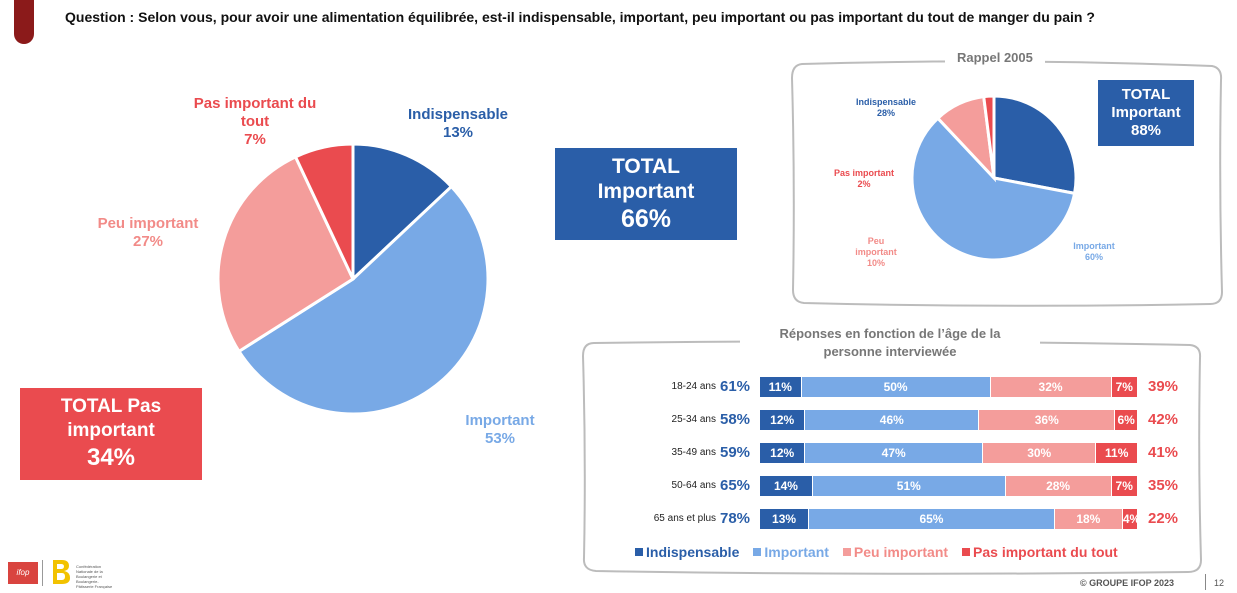 Image resolution: width=1237 pixels, height=593 pixels. What do you see at coordinates (1088, 519) in the screenshot?
I see `bar-segment-peu-important: 18%` at bounding box center [1088, 519].